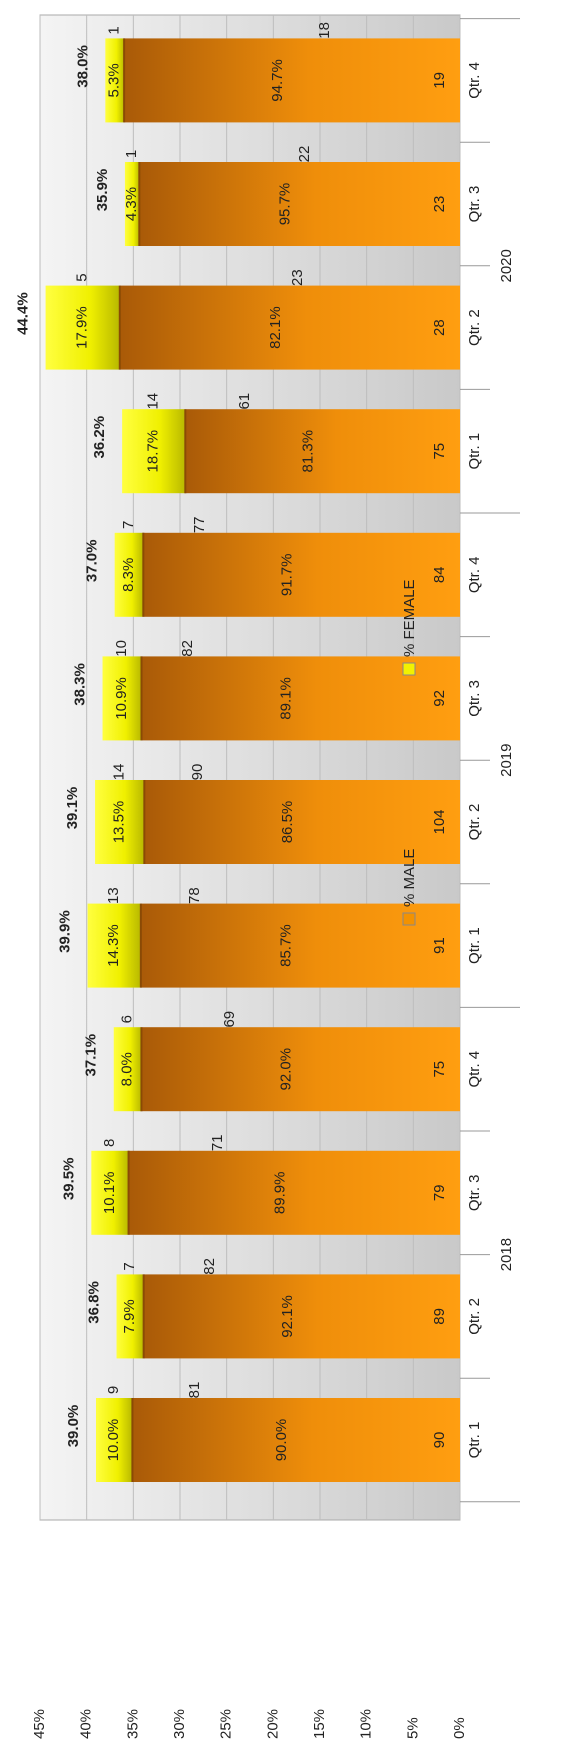  I want to click on female-label: 10.9%, so click(121, 698).